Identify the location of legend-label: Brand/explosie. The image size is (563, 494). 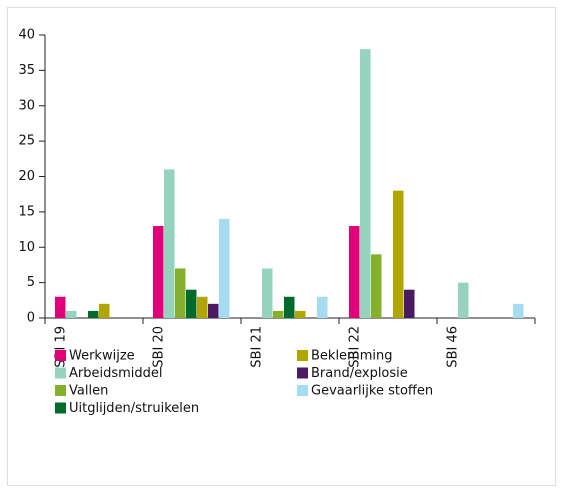
(359, 373).